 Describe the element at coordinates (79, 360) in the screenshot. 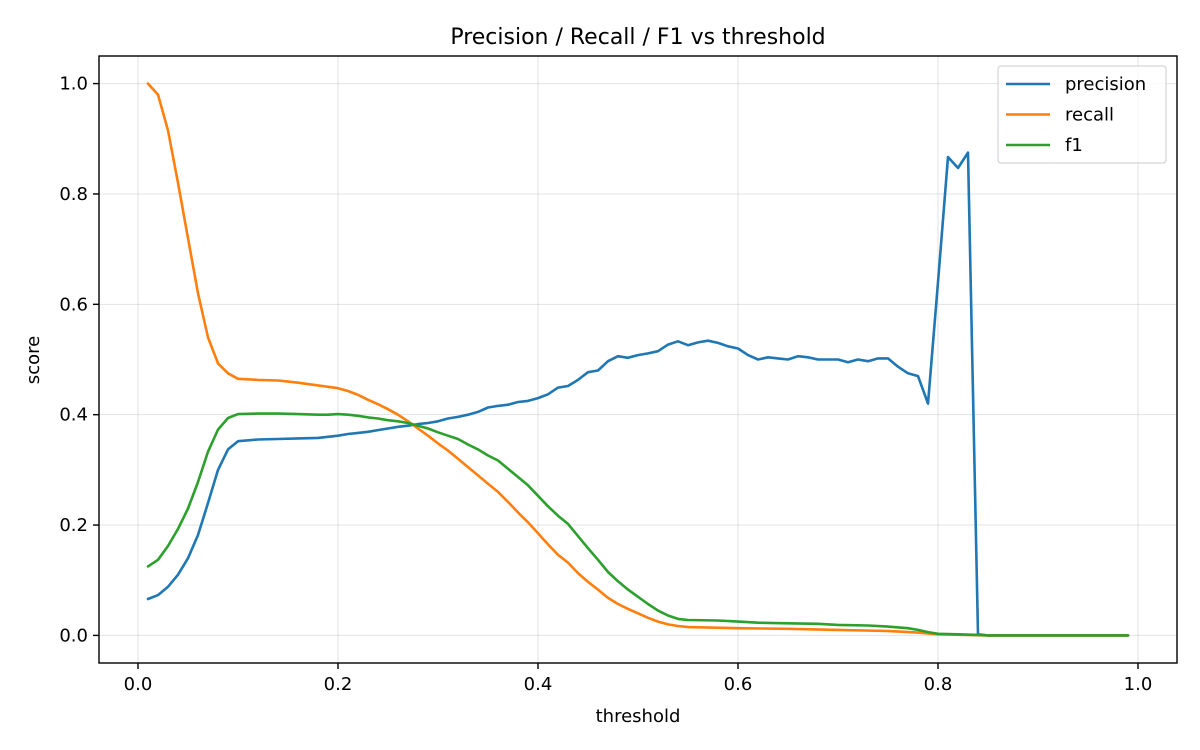

I see `y-ticks: 0.0 0.2 0.4 0.6 0.8 1.0` at that location.